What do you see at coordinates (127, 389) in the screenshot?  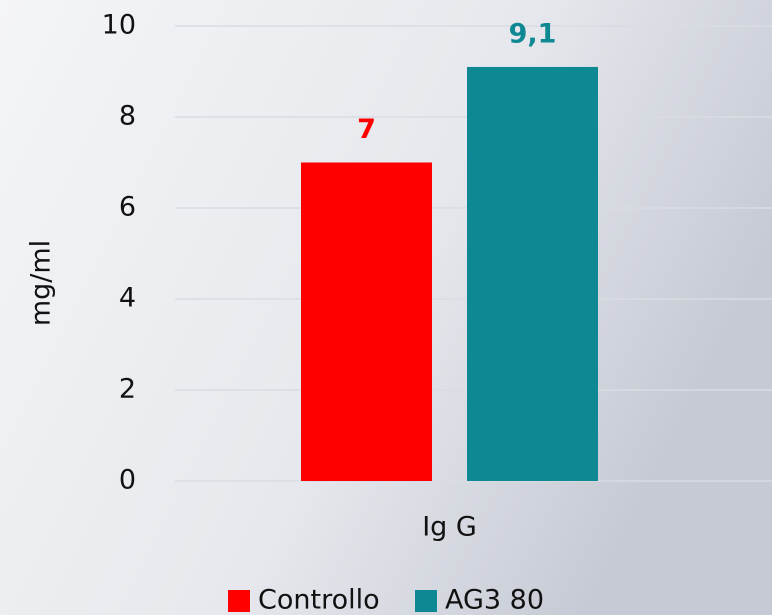 I see `y-tick-label: 2` at bounding box center [127, 389].